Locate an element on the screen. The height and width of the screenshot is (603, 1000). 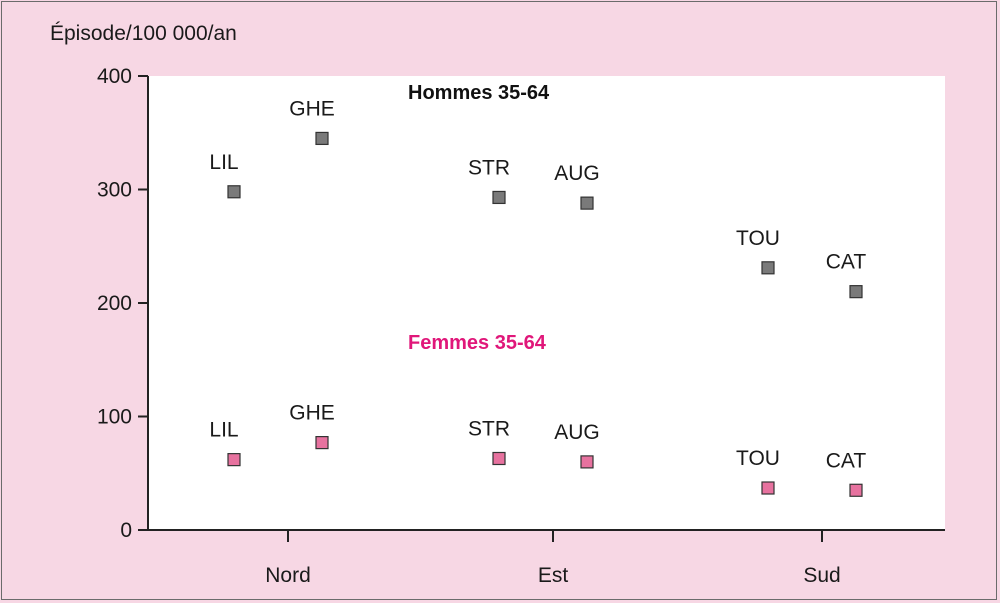
series-title-femmes: Femmes 35-64 is located at coordinates (477, 343).